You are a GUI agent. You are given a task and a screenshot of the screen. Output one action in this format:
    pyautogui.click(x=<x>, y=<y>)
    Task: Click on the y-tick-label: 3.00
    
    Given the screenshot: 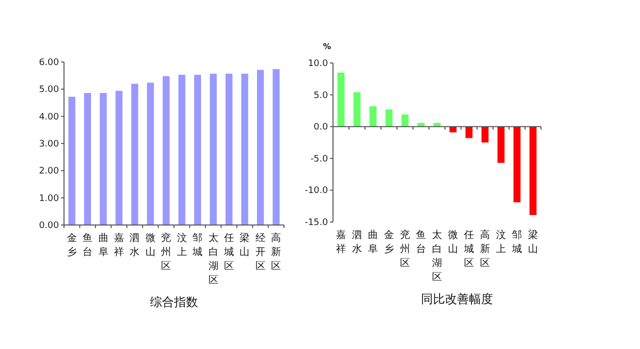 What is the action you would take?
    pyautogui.click(x=49, y=145)
    